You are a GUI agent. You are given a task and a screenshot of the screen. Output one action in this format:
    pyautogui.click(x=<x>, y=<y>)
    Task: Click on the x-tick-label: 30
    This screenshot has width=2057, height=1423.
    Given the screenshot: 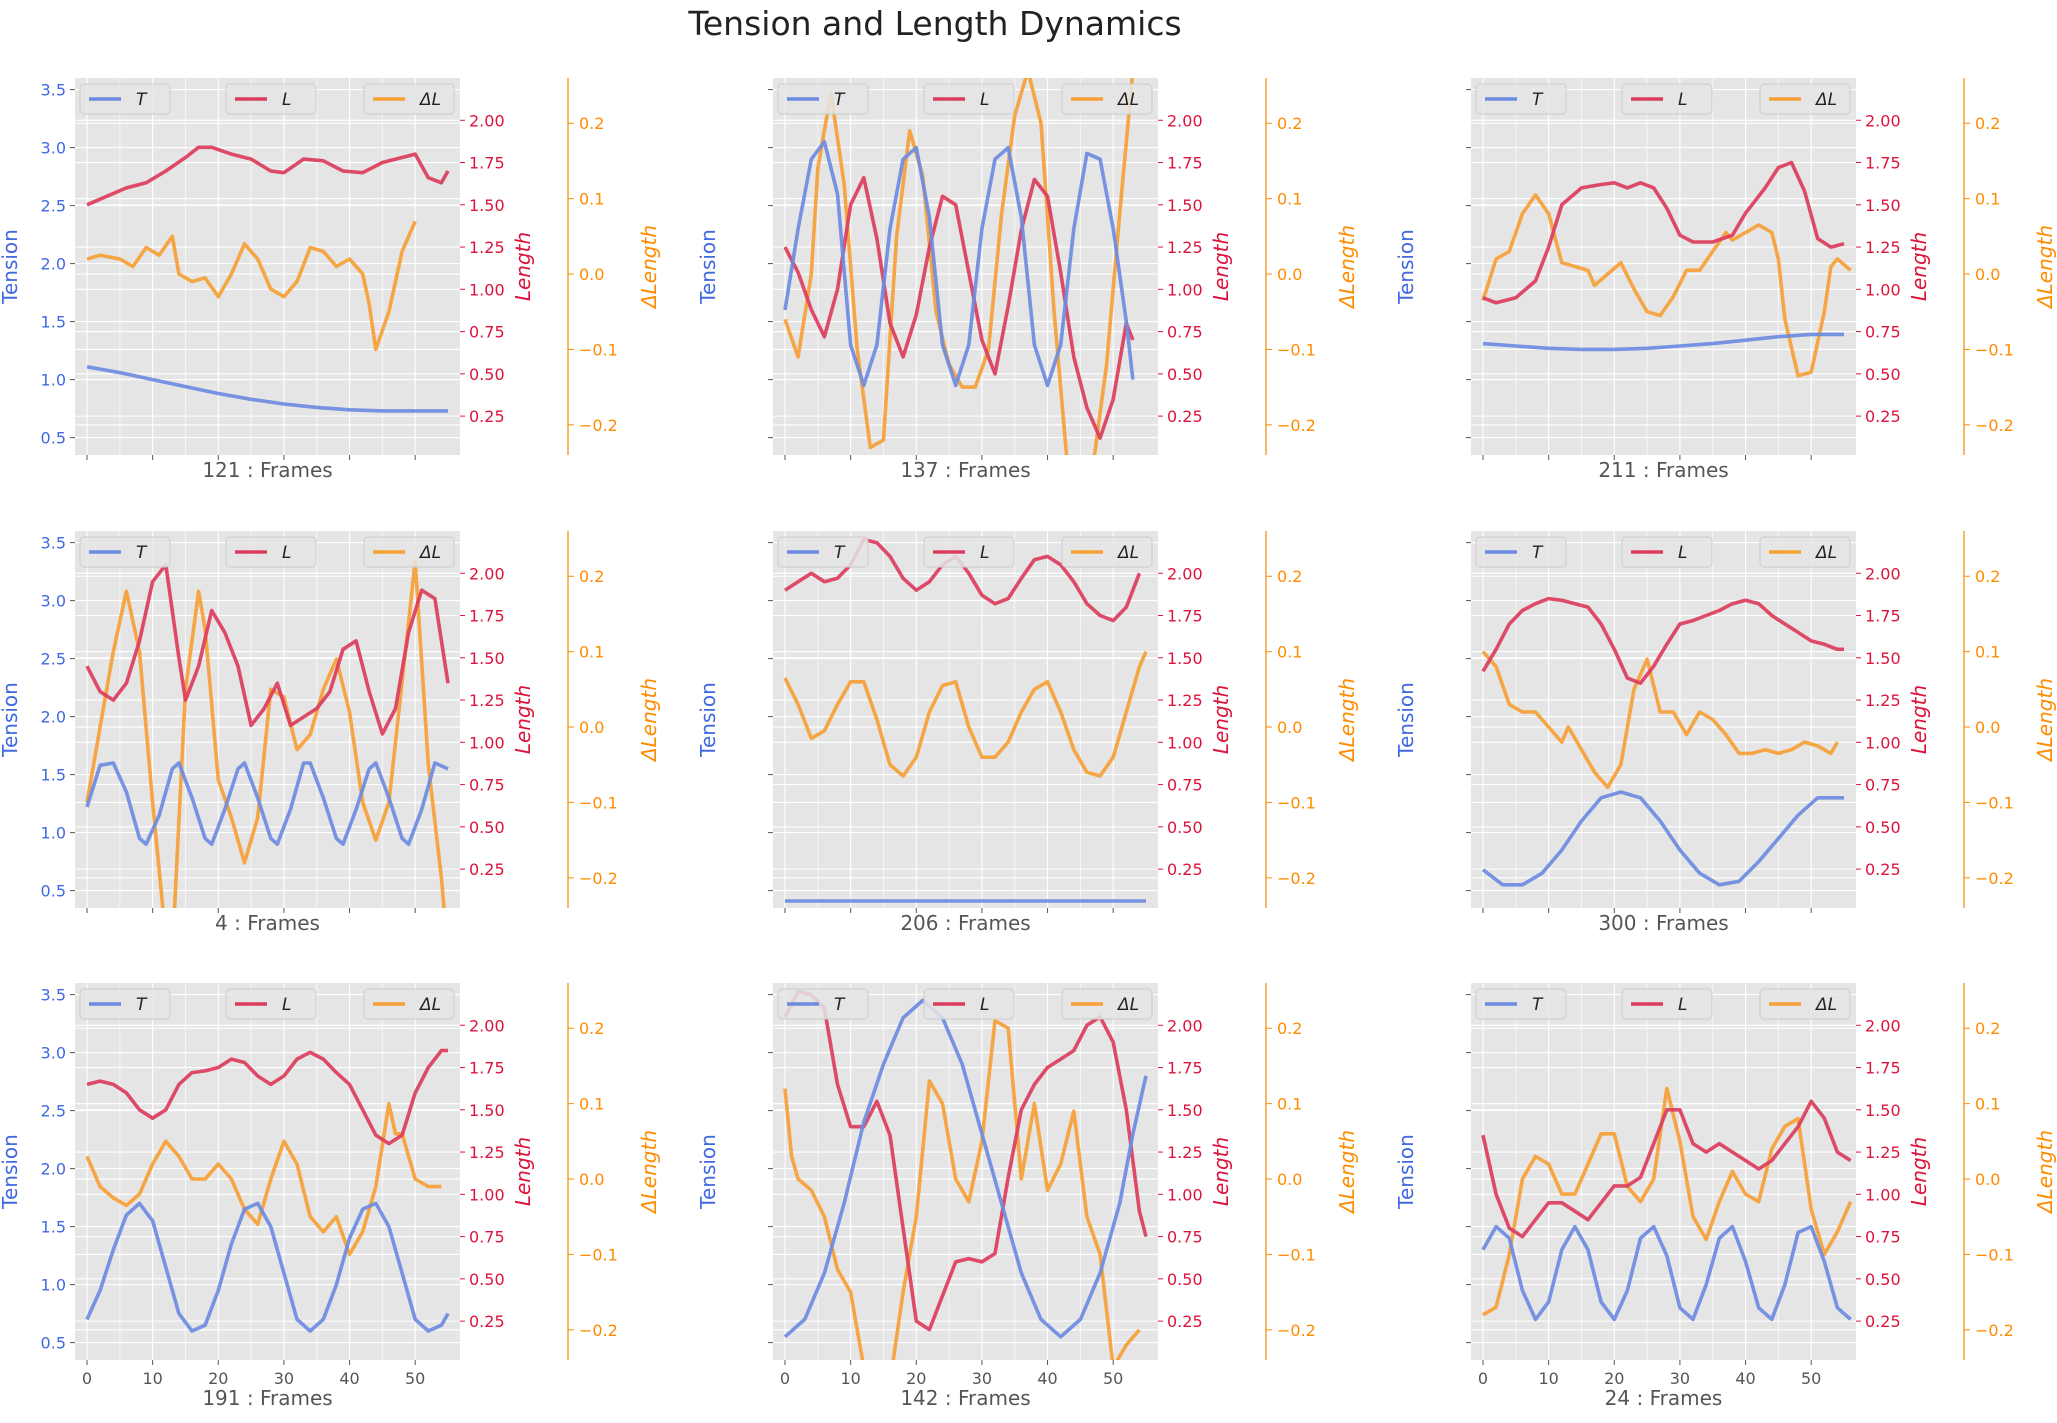 What is the action you would take?
    pyautogui.click(x=1680, y=1378)
    